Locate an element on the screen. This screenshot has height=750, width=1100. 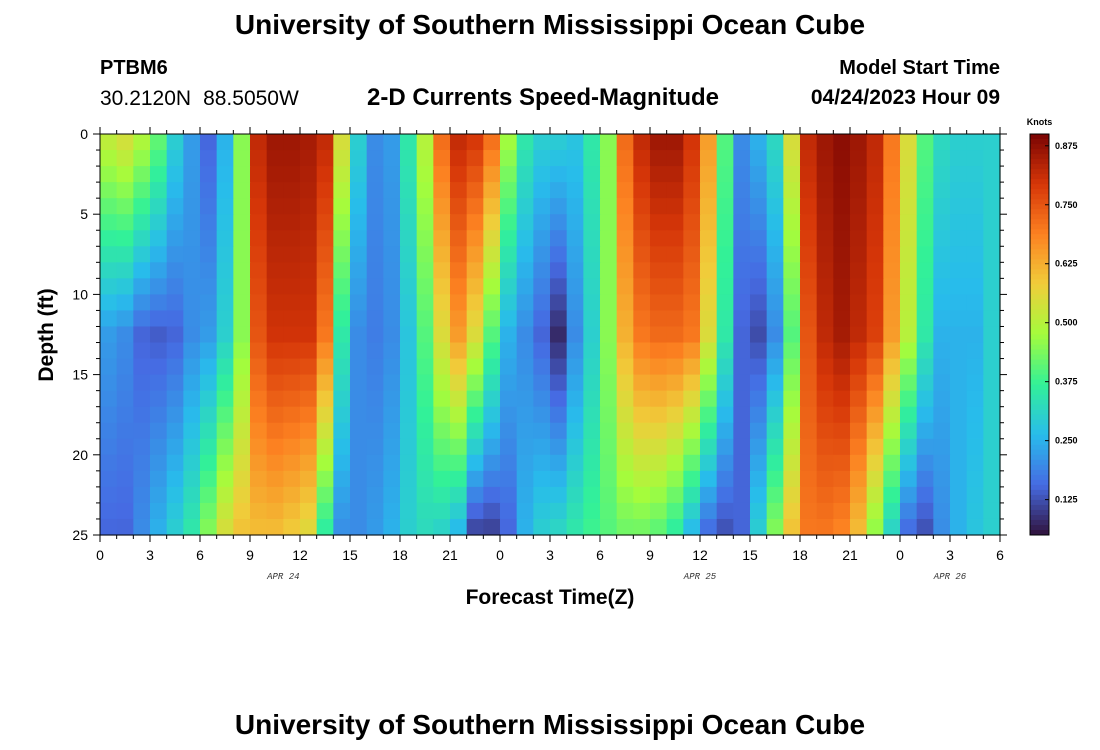
x-tick-label: 9 is located at coordinates (250, 555).